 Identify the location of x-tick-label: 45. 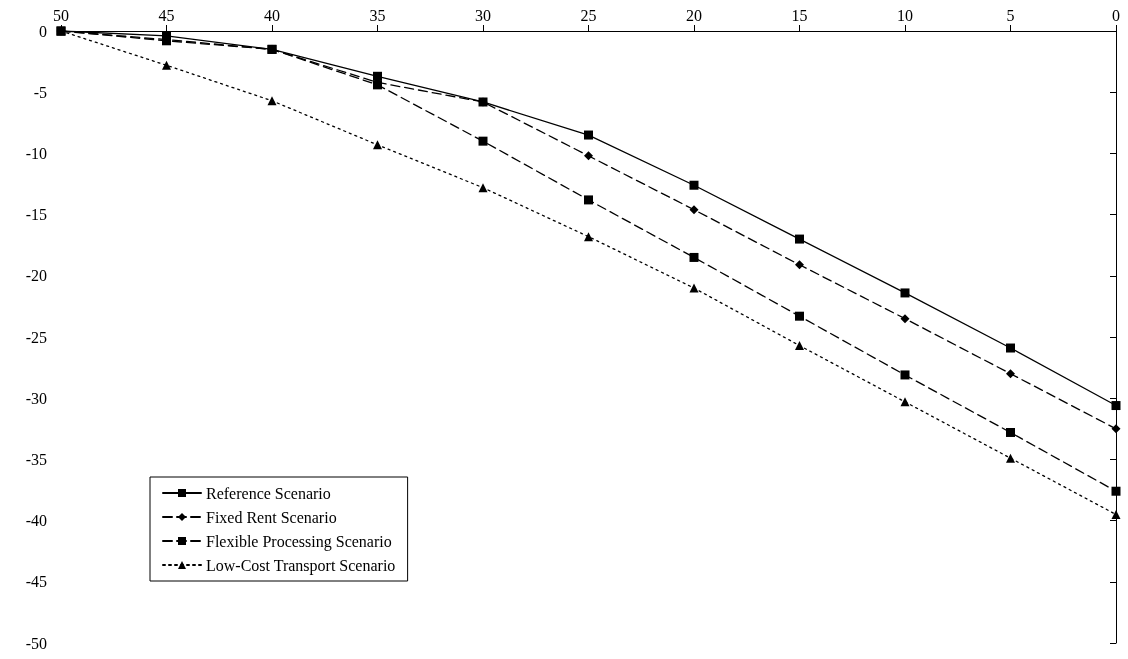
(166, 15).